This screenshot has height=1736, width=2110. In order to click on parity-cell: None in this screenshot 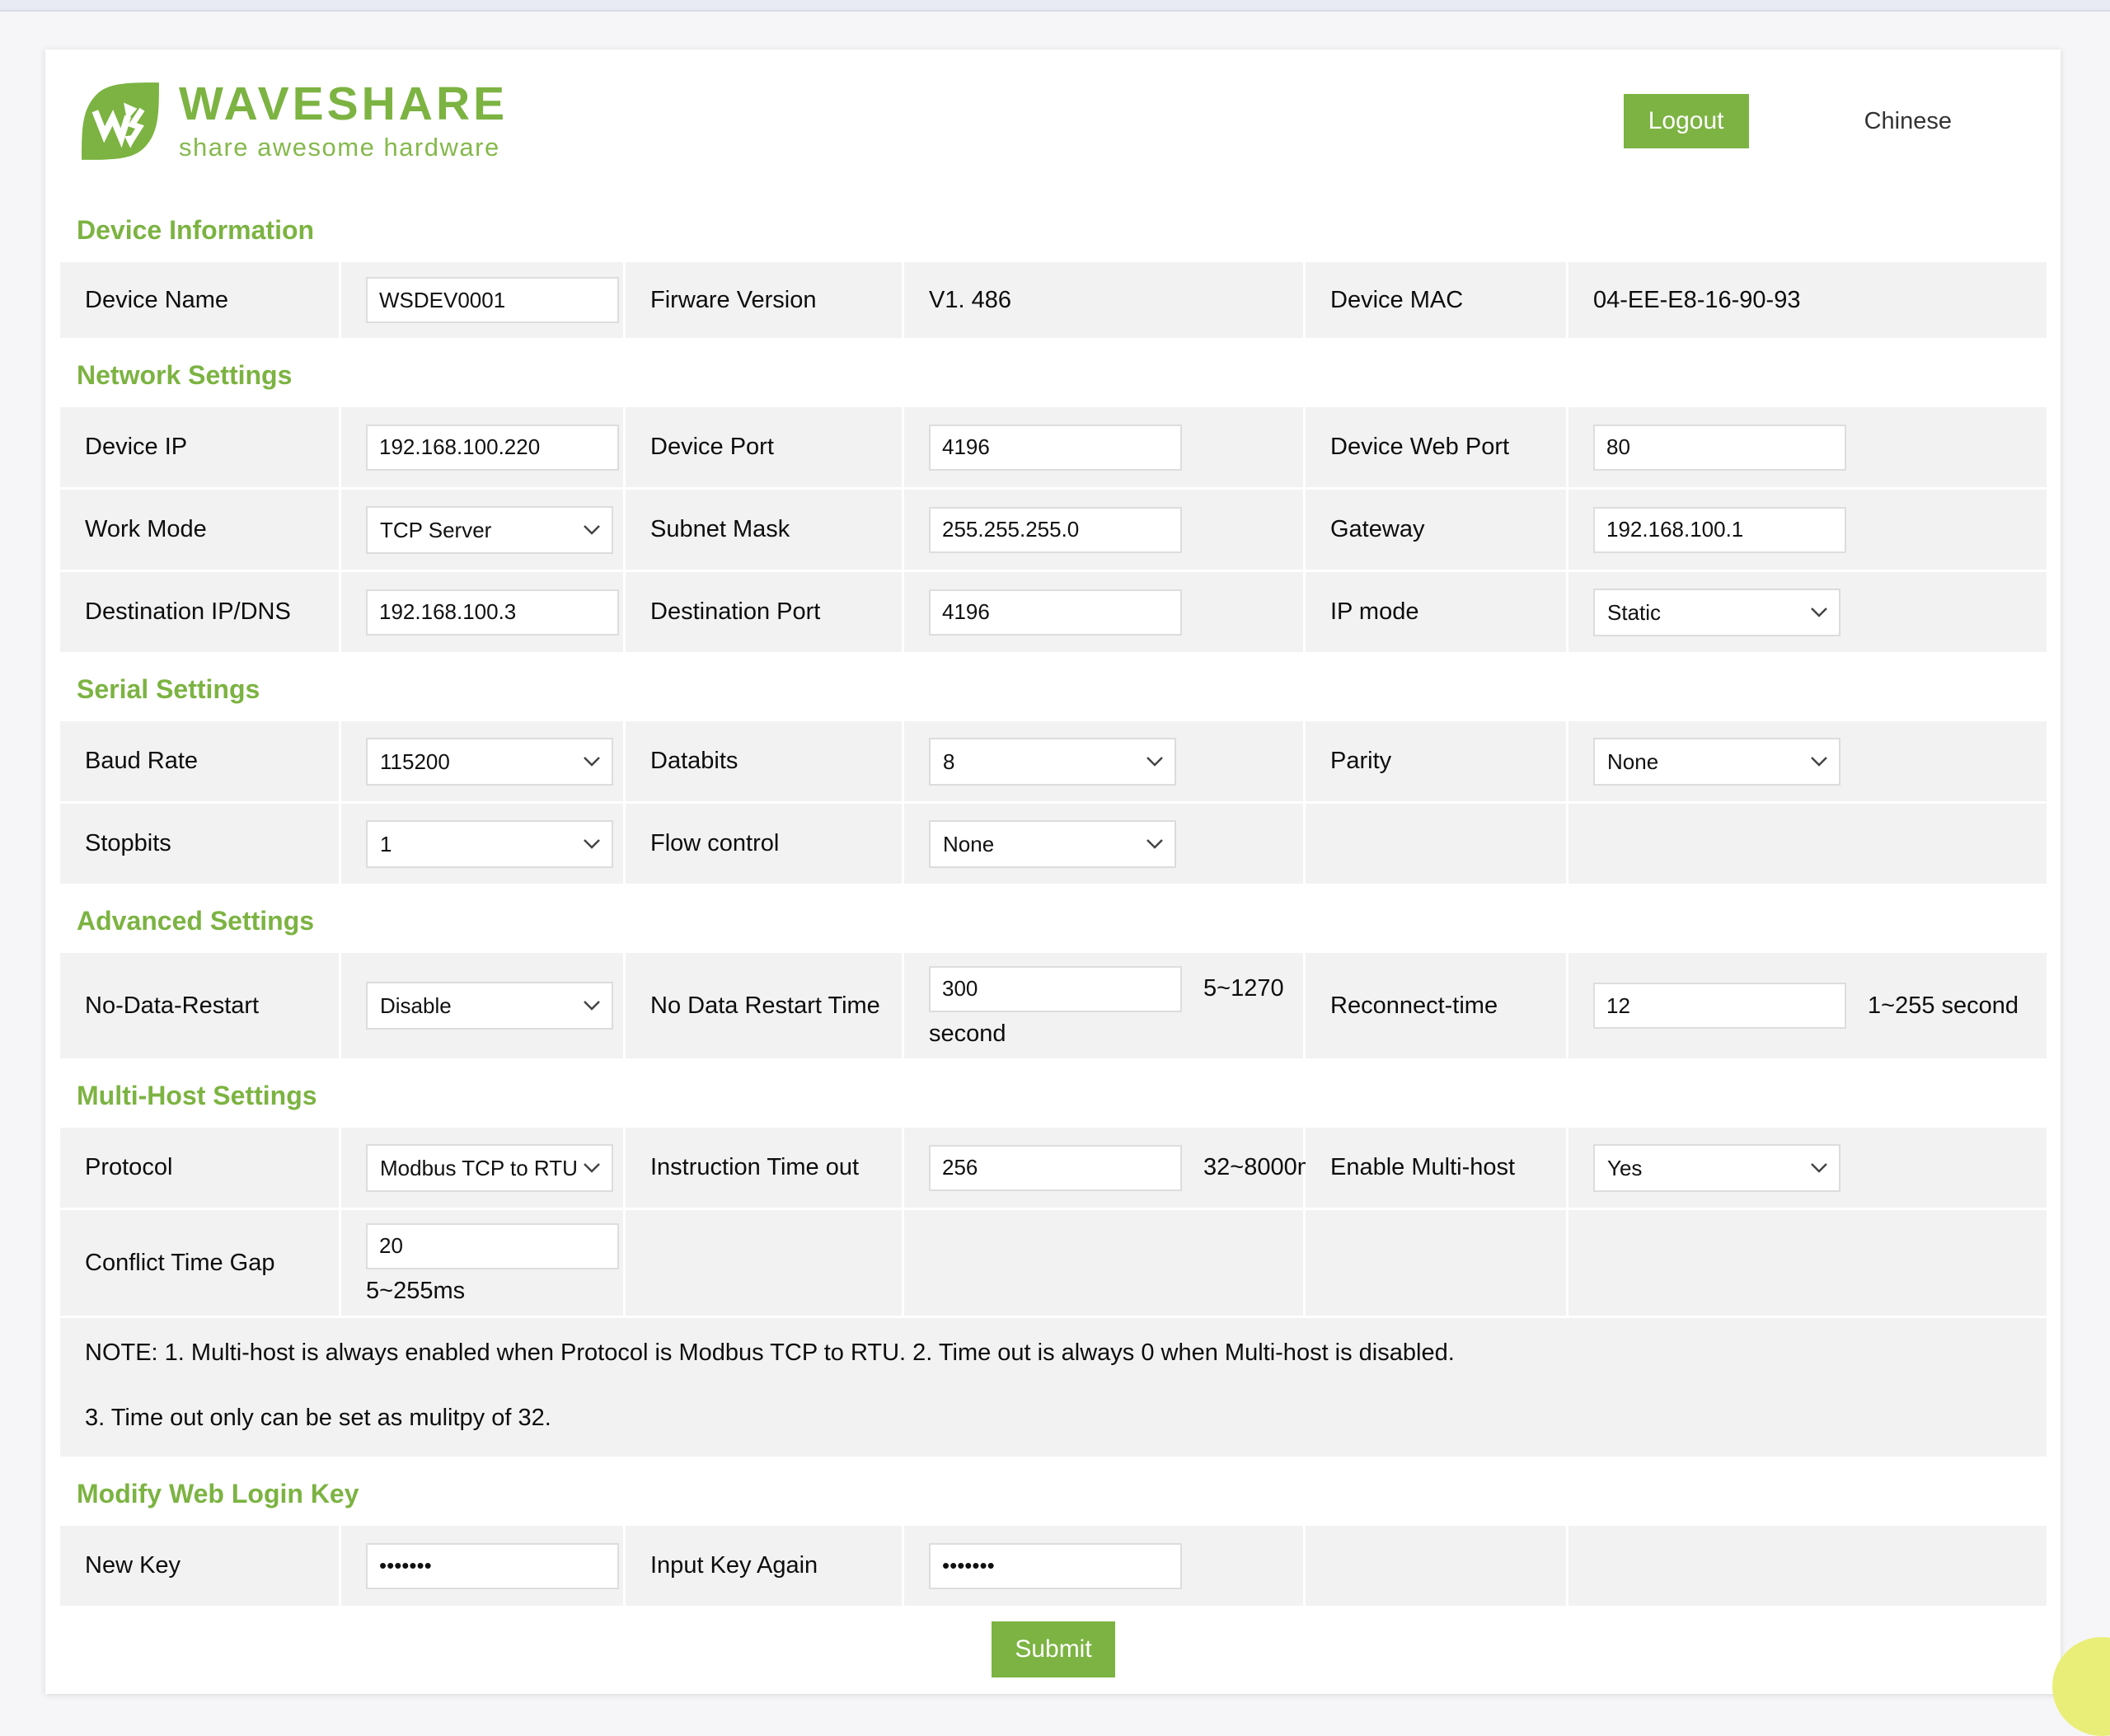, I will do `click(1807, 761)`.